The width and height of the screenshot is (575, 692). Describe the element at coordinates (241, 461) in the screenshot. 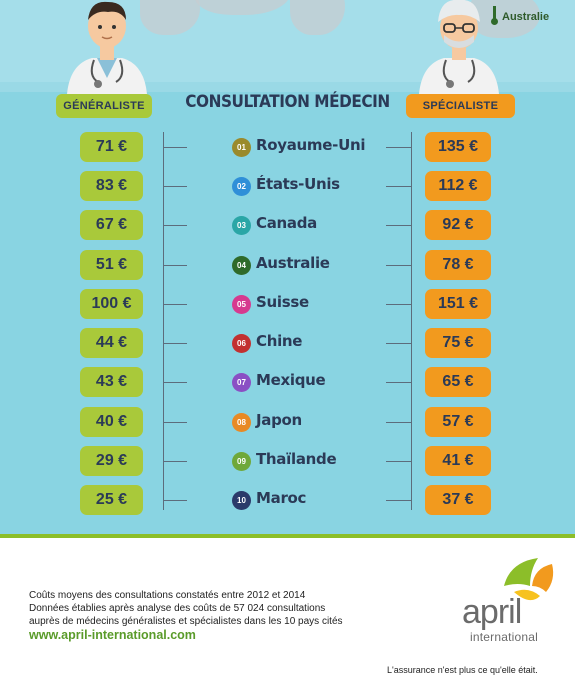

I see `rank-badge: 09` at that location.